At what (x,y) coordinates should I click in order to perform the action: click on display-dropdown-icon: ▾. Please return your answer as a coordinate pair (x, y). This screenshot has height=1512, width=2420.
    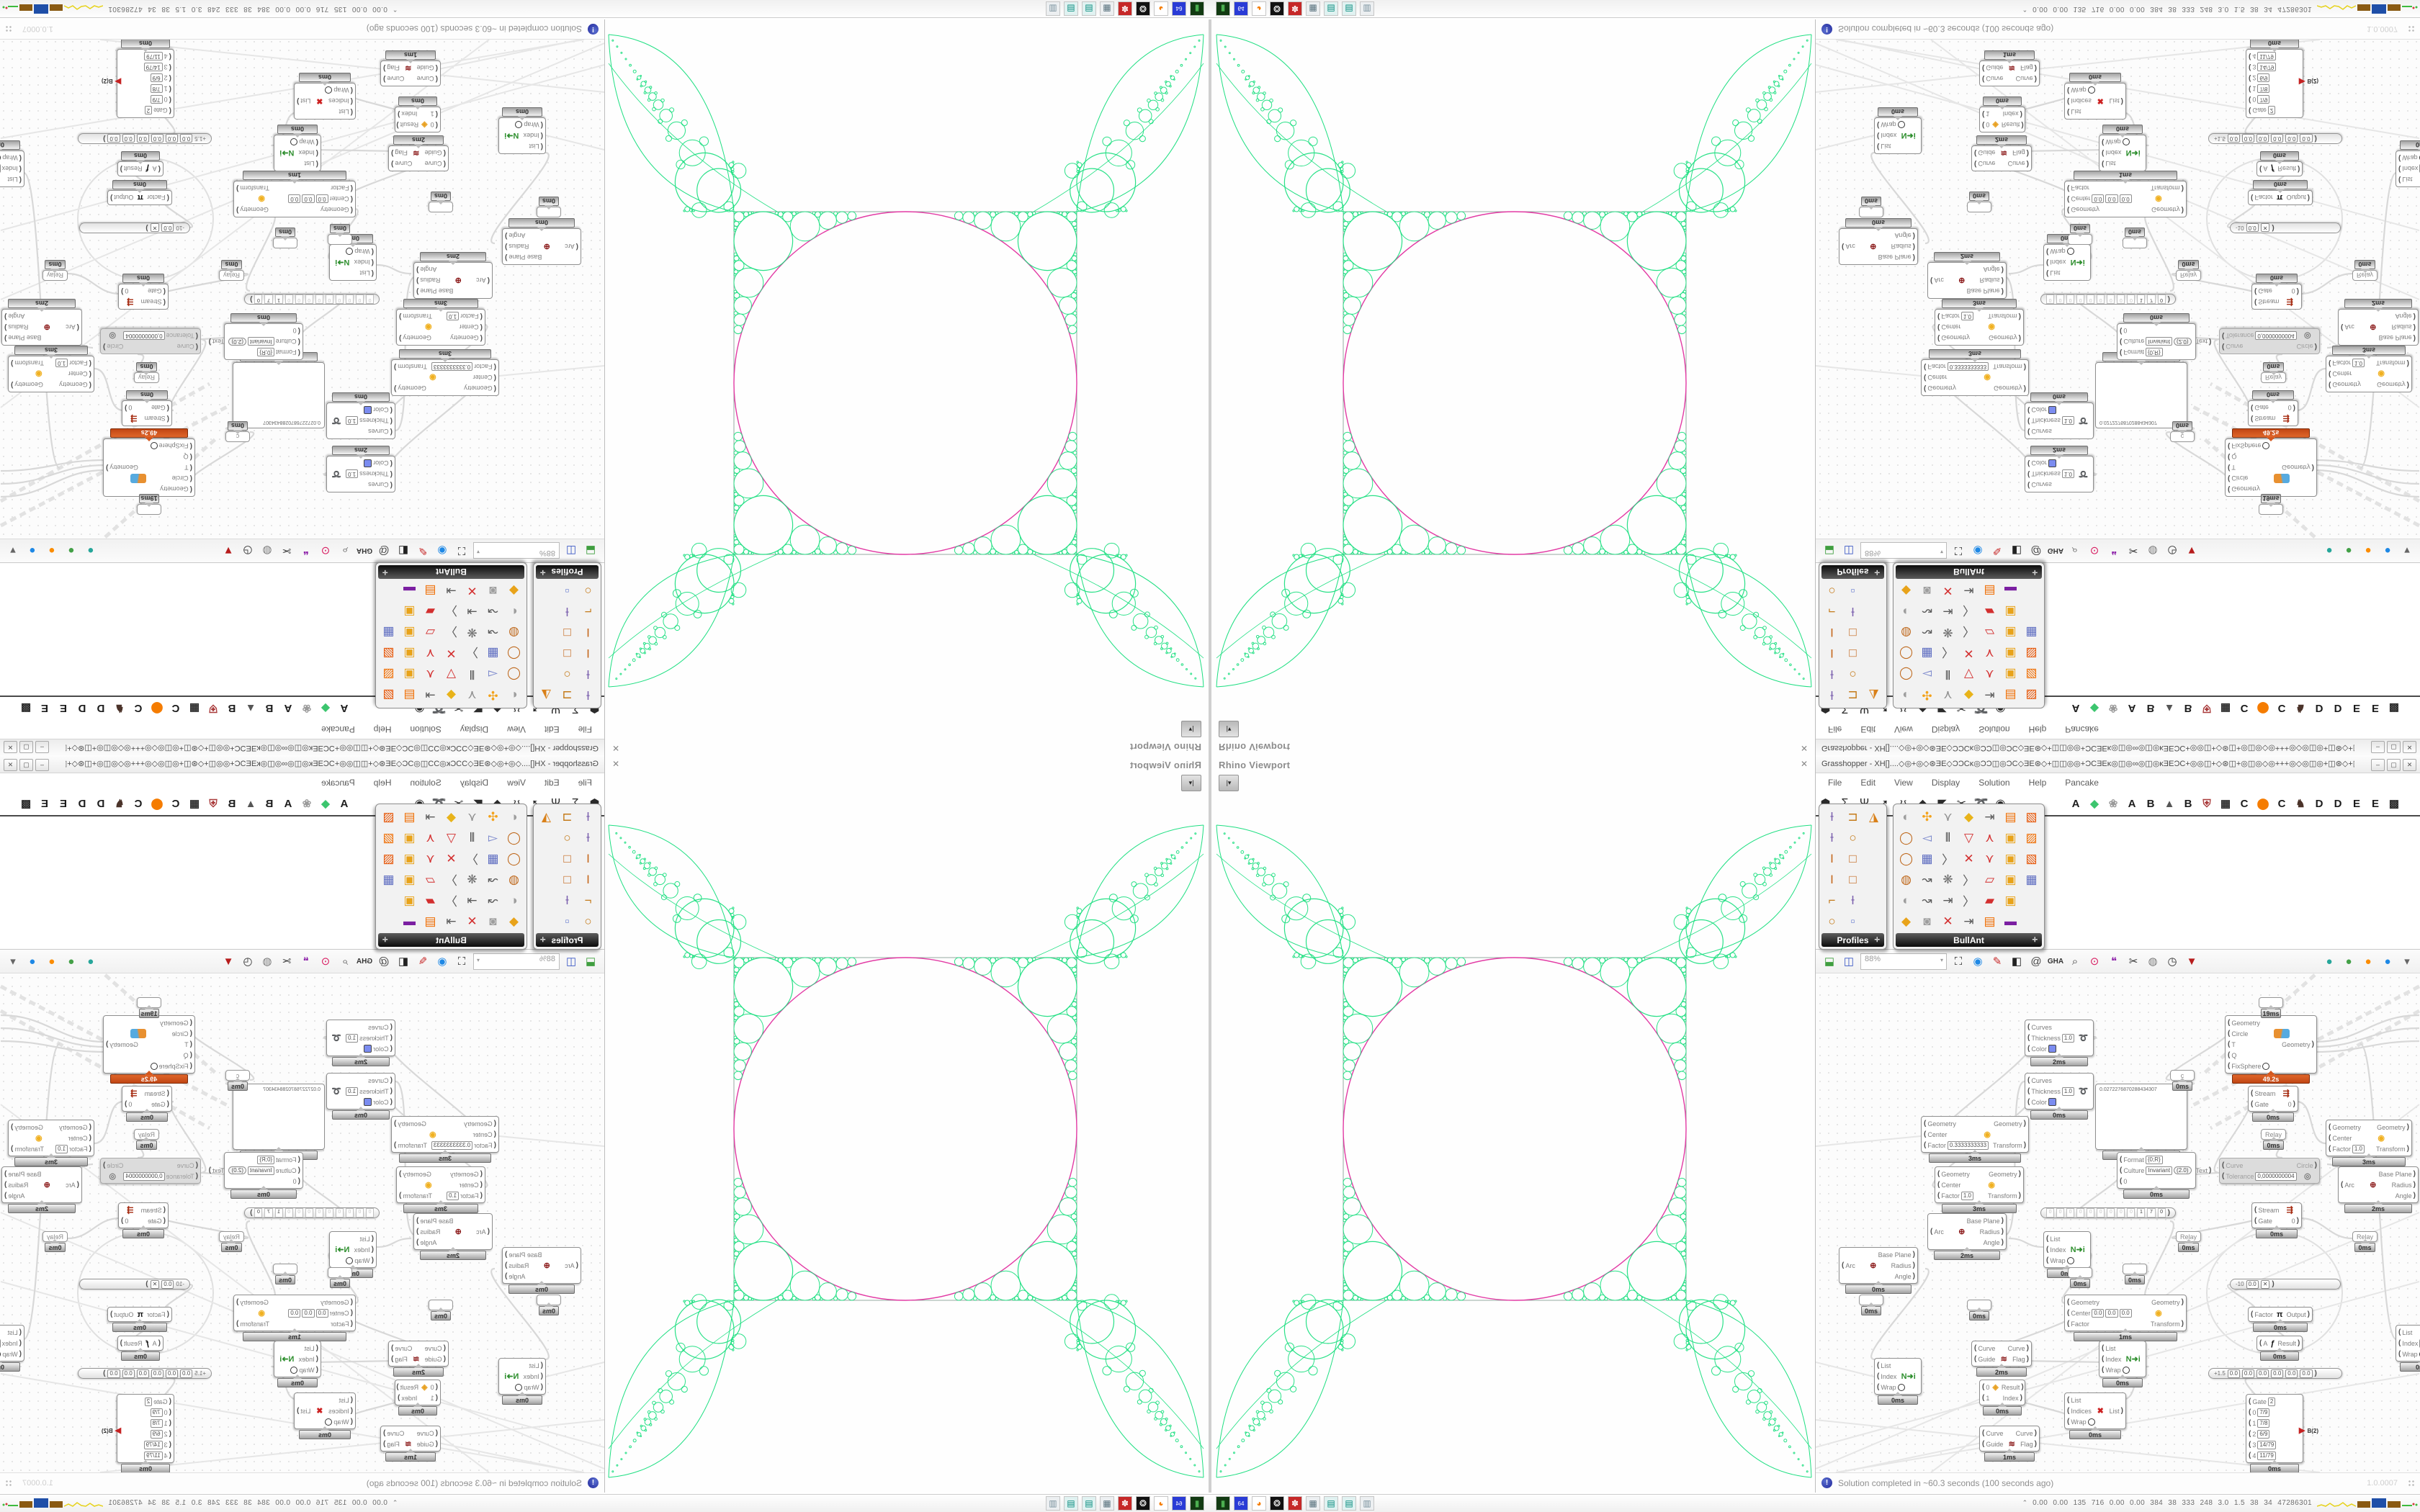
    Looking at the image, I should click on (13, 961).